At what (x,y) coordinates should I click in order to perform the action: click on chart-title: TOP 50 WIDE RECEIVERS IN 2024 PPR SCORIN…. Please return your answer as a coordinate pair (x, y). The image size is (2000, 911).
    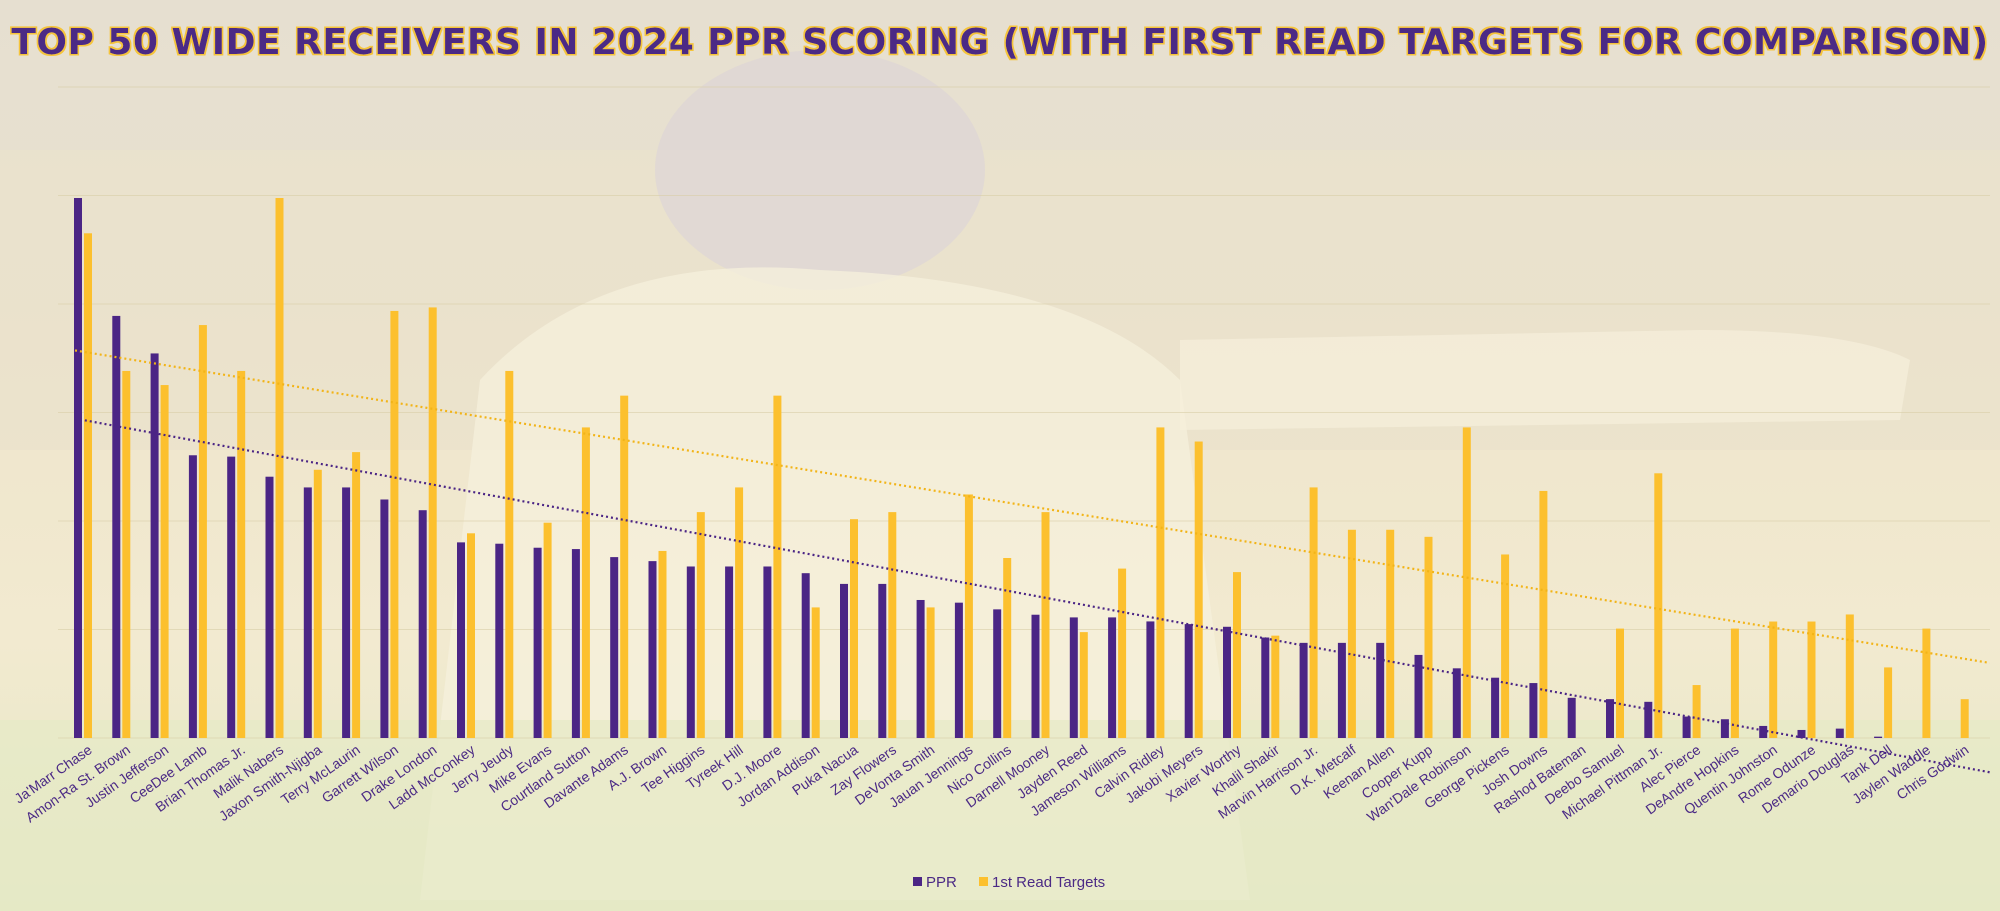
    Looking at the image, I should click on (999, 42).